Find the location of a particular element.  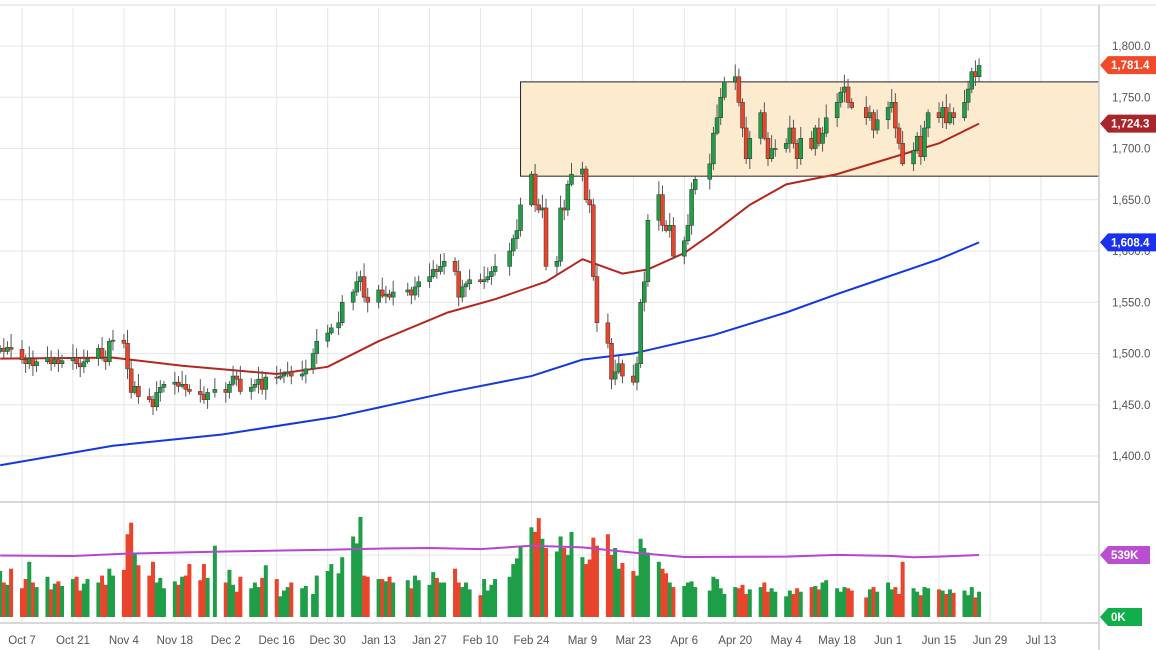

price-badge-label: 1,608.4 is located at coordinates (1130, 243).